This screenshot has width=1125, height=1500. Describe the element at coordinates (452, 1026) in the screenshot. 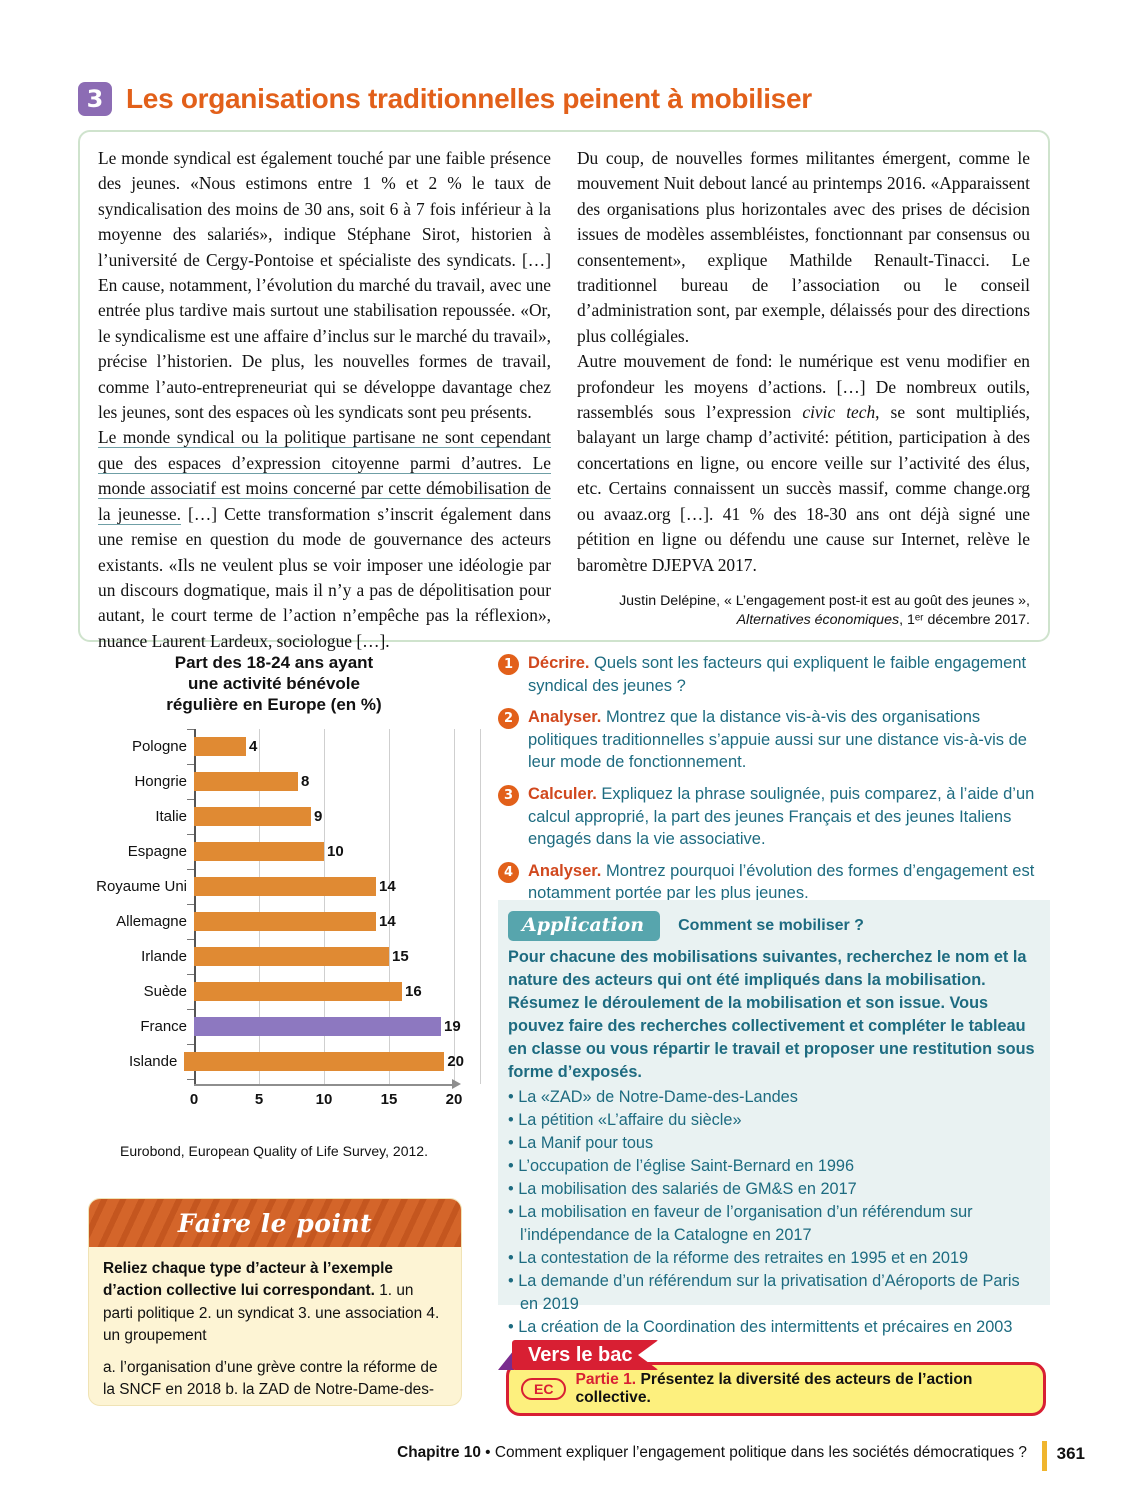

I see `chart-bar-value: 19` at that location.